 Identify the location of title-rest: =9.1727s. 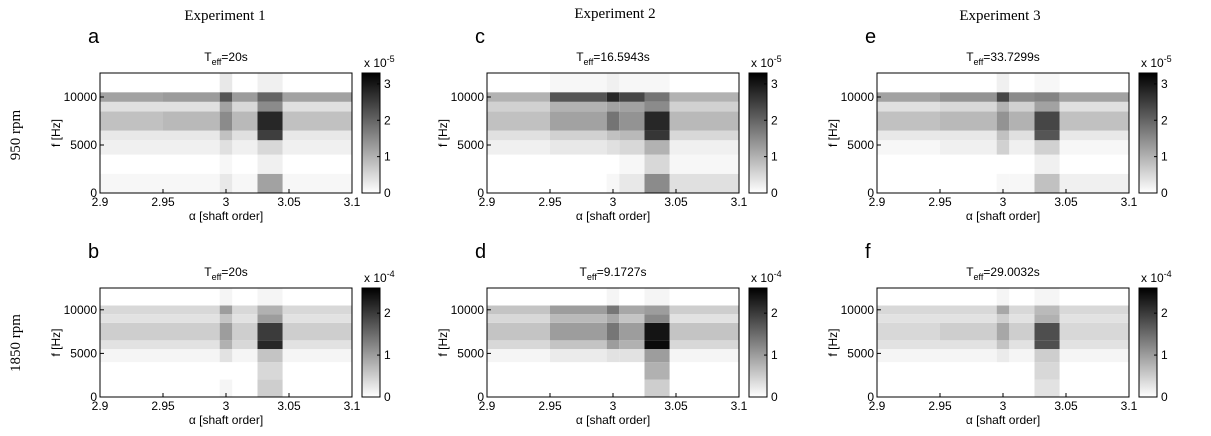
(622, 272).